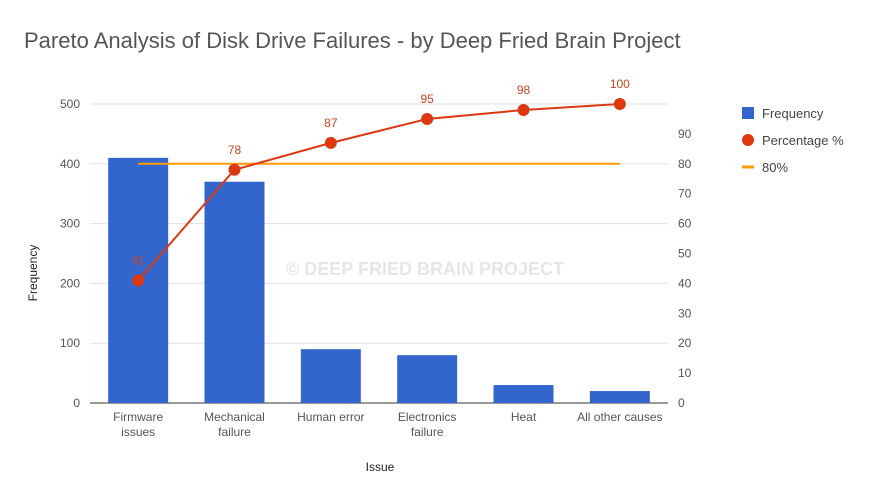 The width and height of the screenshot is (891, 500). What do you see at coordinates (748, 140) in the screenshot?
I see `legend-swatch-dot` at bounding box center [748, 140].